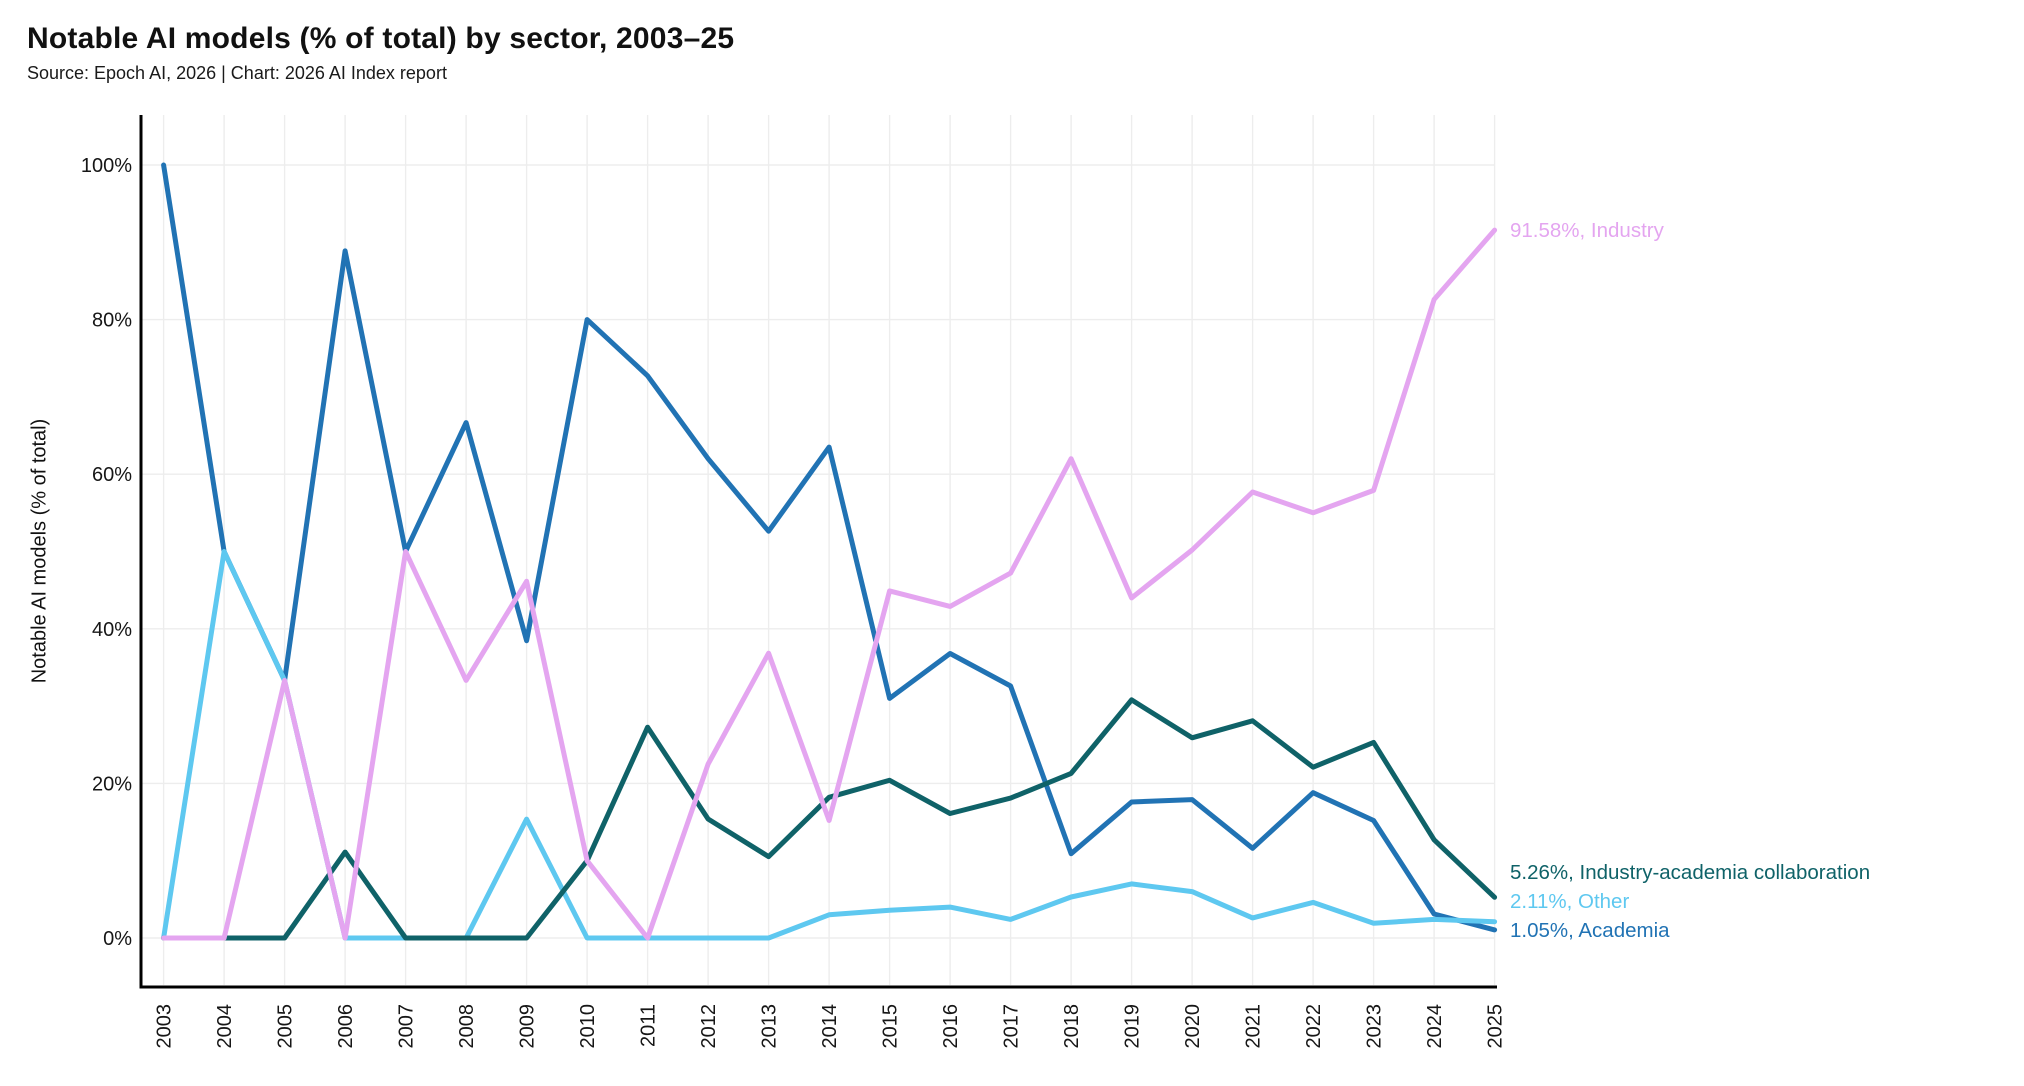  Describe the element at coordinates (1590, 930) in the screenshot. I see `end-label-academia: 1.05%, Academia` at that location.